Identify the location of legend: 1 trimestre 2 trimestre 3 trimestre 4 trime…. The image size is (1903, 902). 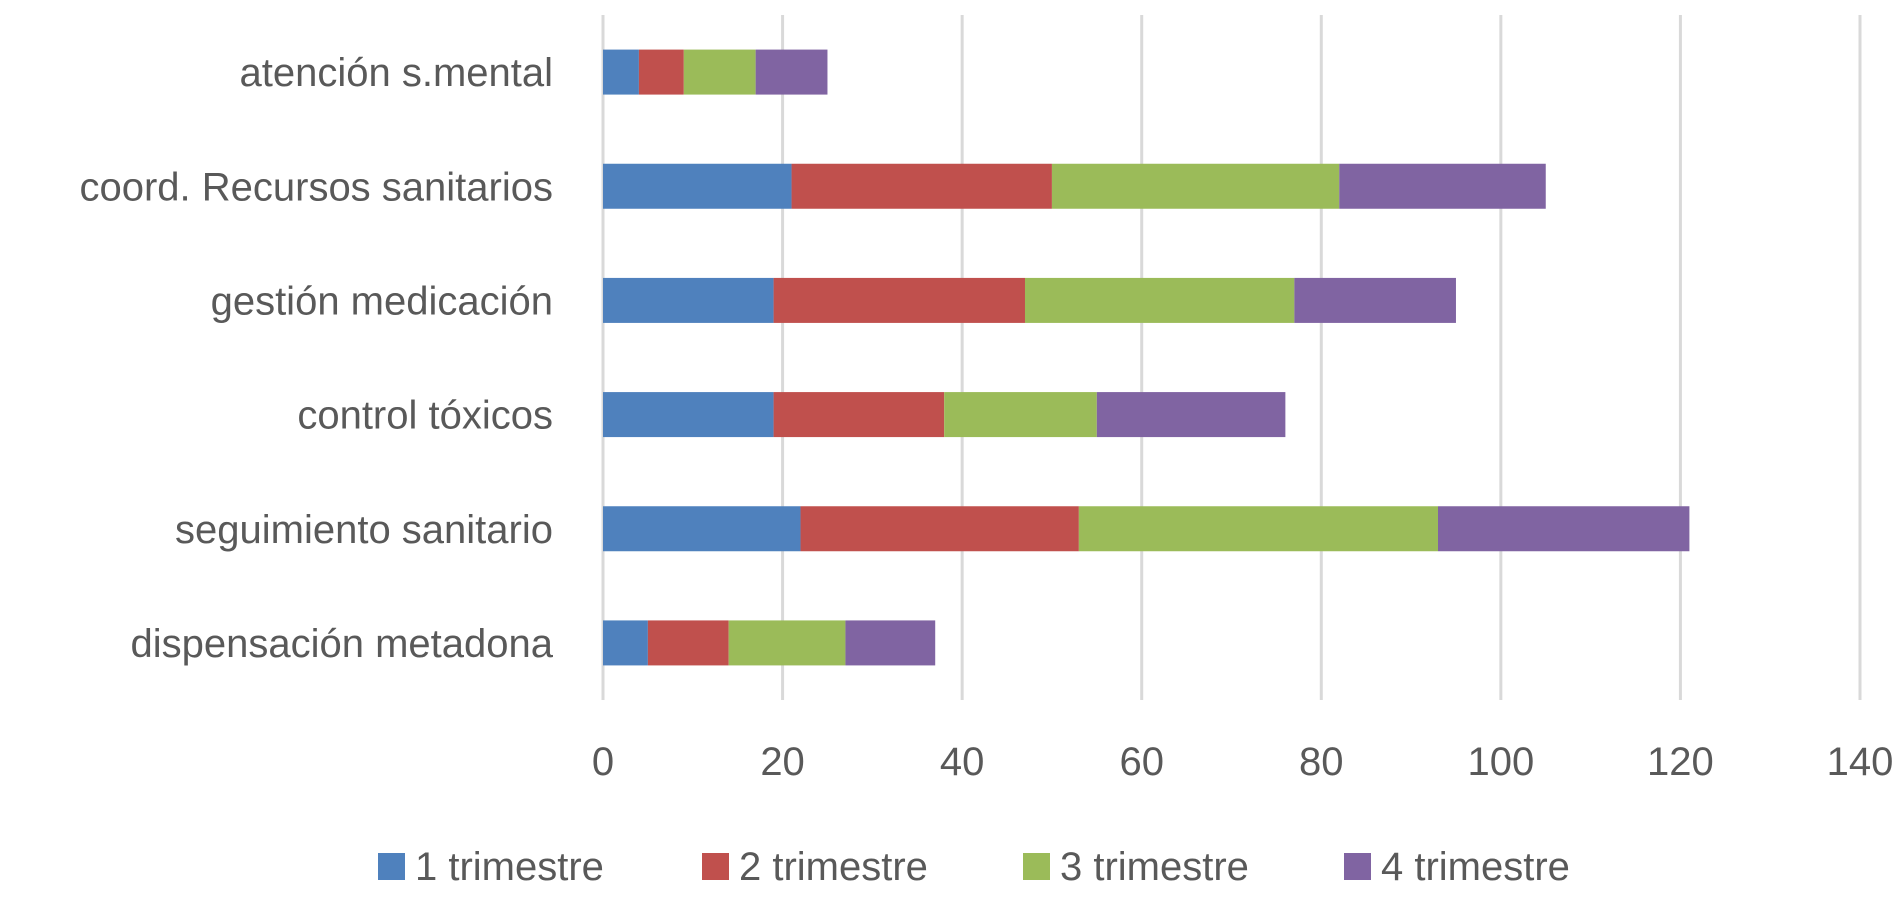
(974, 867).